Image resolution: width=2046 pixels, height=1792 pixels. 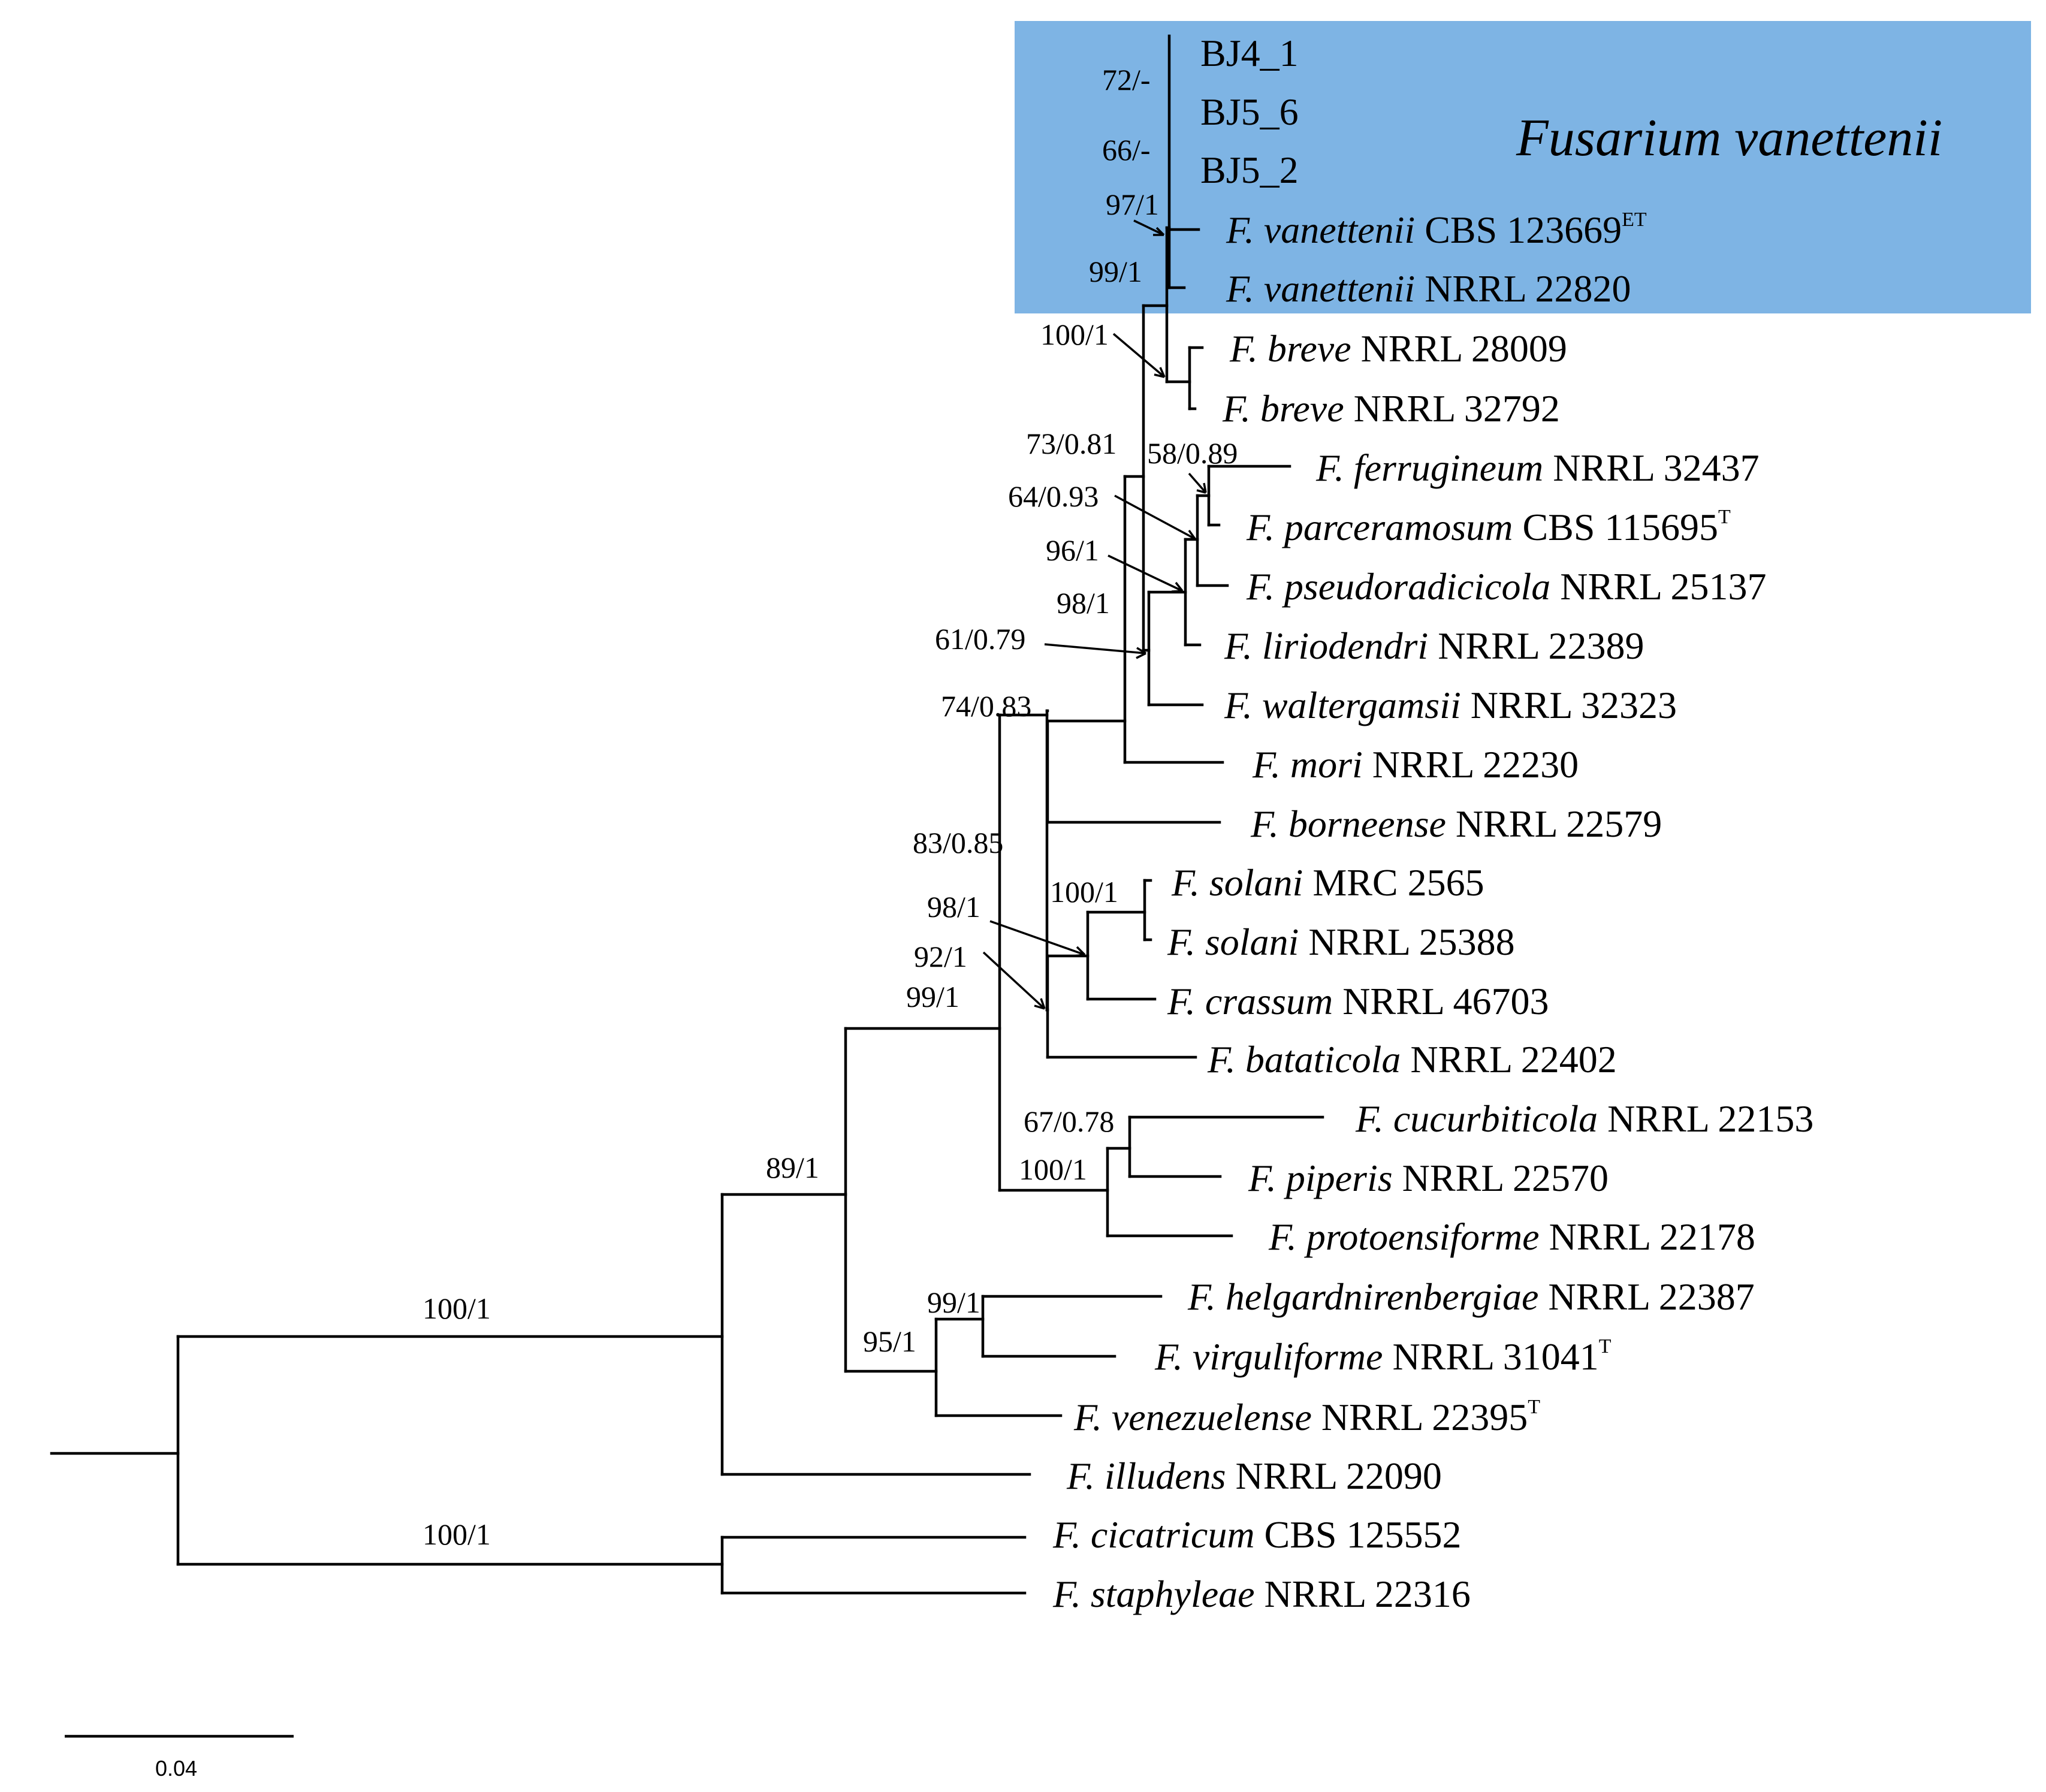 I want to click on tip-bj4-1: BJ4_1, so click(x=1249, y=53).